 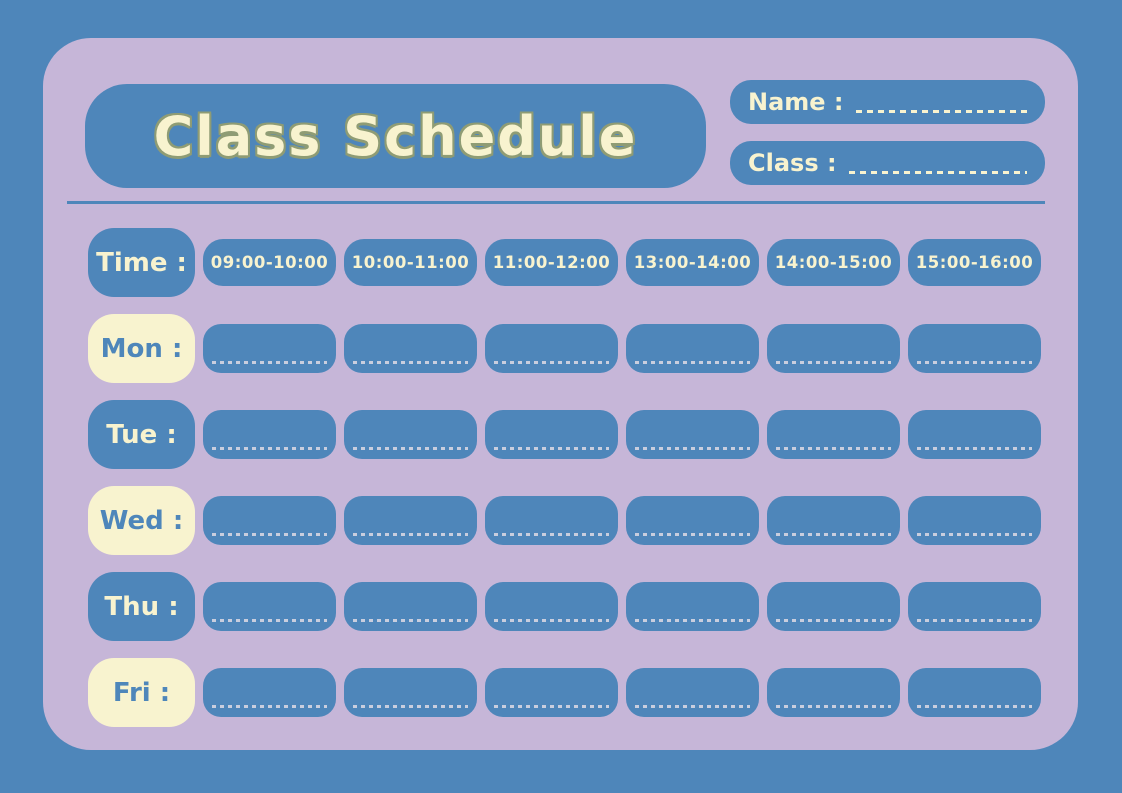 I want to click on class-field: Class :, so click(x=887, y=163).